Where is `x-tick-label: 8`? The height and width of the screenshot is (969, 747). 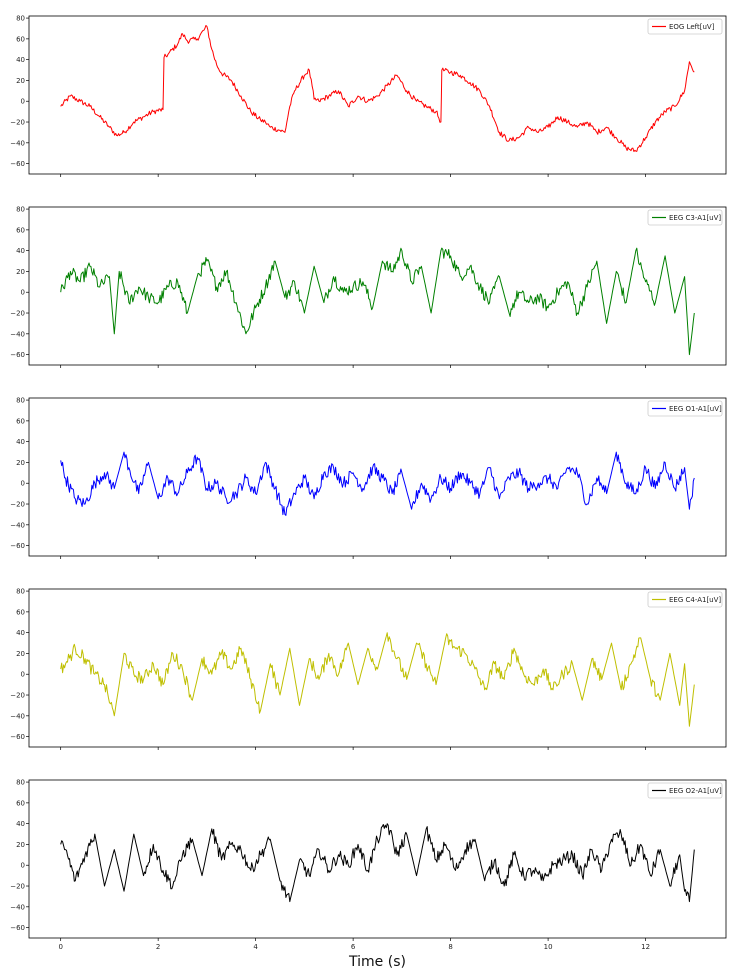 x-tick-label: 8 is located at coordinates (450, 947).